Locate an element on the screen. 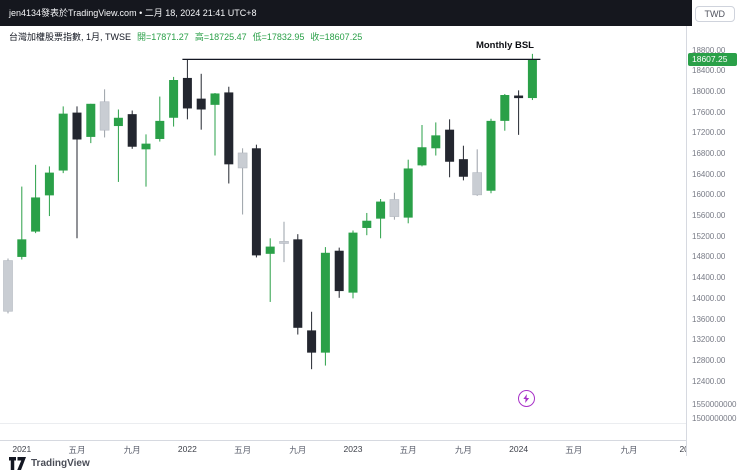 This screenshot has height=476, width=740. price-tick-label: 14800.00 is located at coordinates (709, 257).